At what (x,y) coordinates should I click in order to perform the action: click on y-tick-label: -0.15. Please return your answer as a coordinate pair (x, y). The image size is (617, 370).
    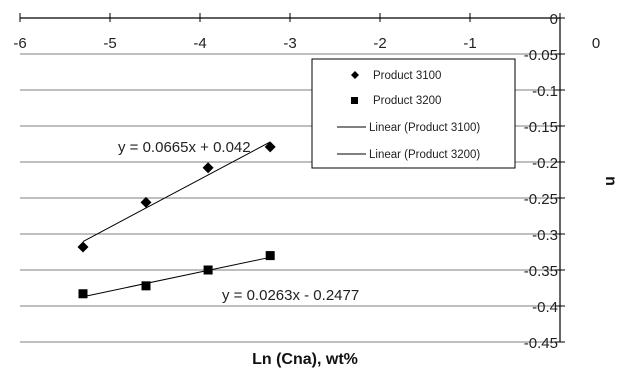
    Looking at the image, I should click on (541, 127).